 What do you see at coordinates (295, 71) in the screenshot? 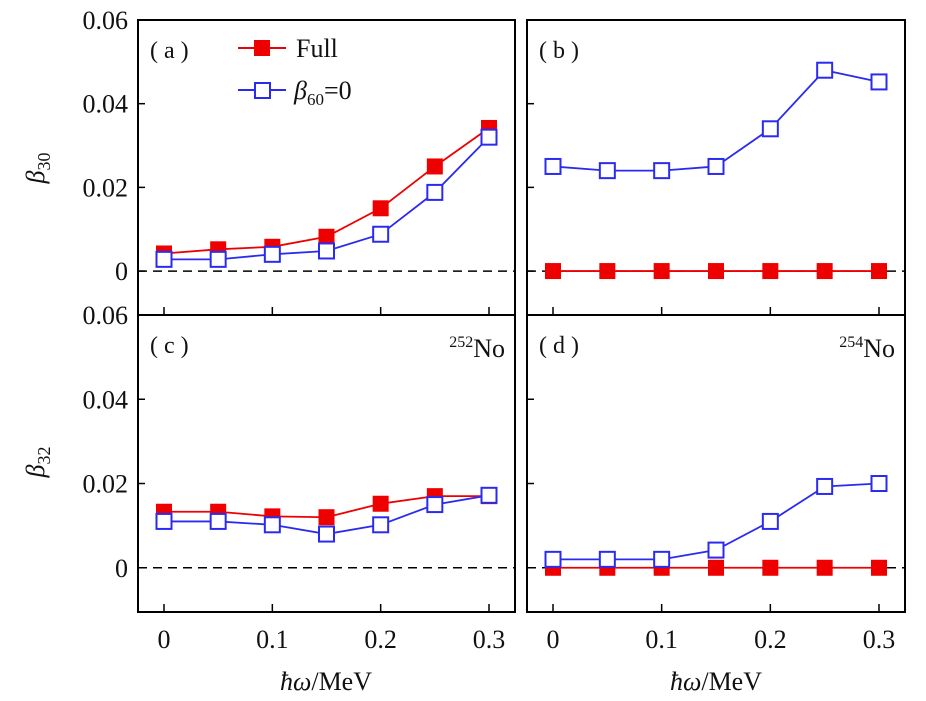
I see `legend: Full β60=0` at bounding box center [295, 71].